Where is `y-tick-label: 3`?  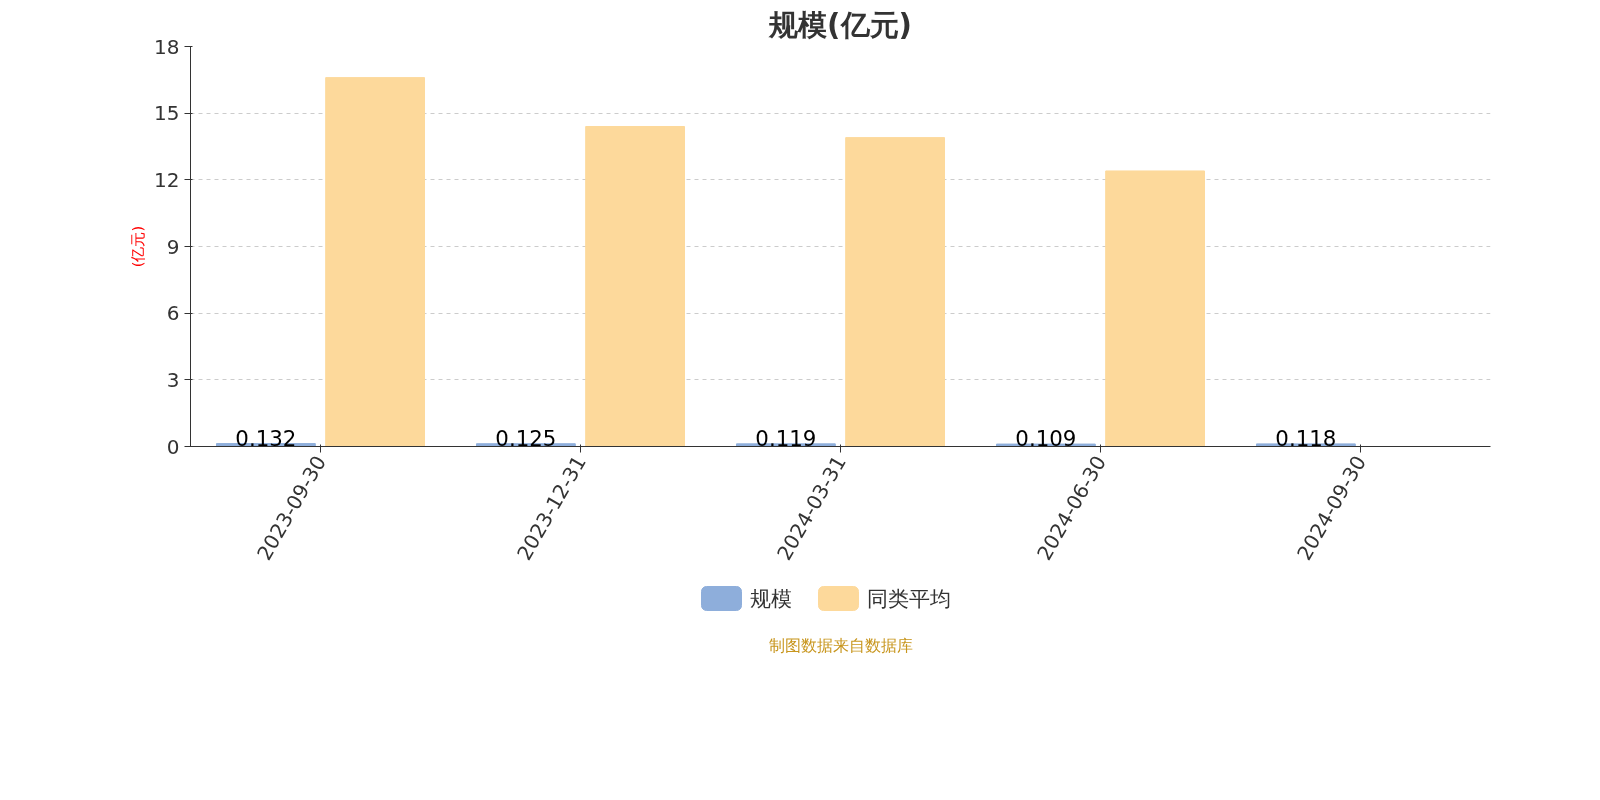
y-tick-label: 3 is located at coordinates (173, 379).